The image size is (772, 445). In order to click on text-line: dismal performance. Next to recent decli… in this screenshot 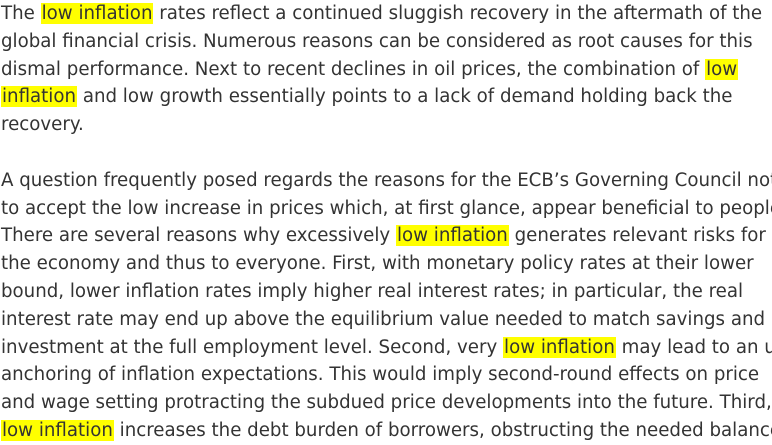, I will do `click(386, 70)`.